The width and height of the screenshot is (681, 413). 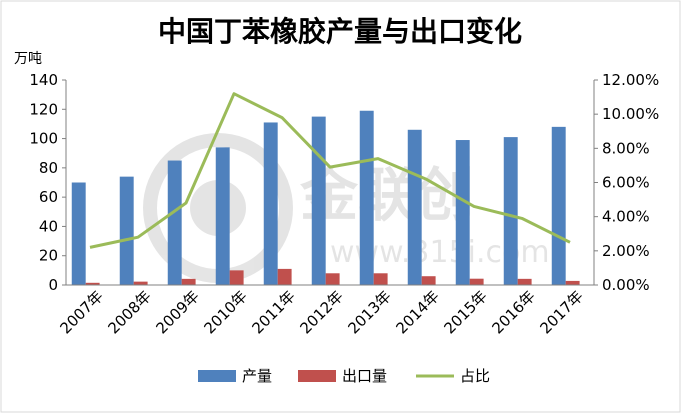 What do you see at coordinates (28, 59) in the screenshot?
I see `y-axis-label: 万吨` at bounding box center [28, 59].